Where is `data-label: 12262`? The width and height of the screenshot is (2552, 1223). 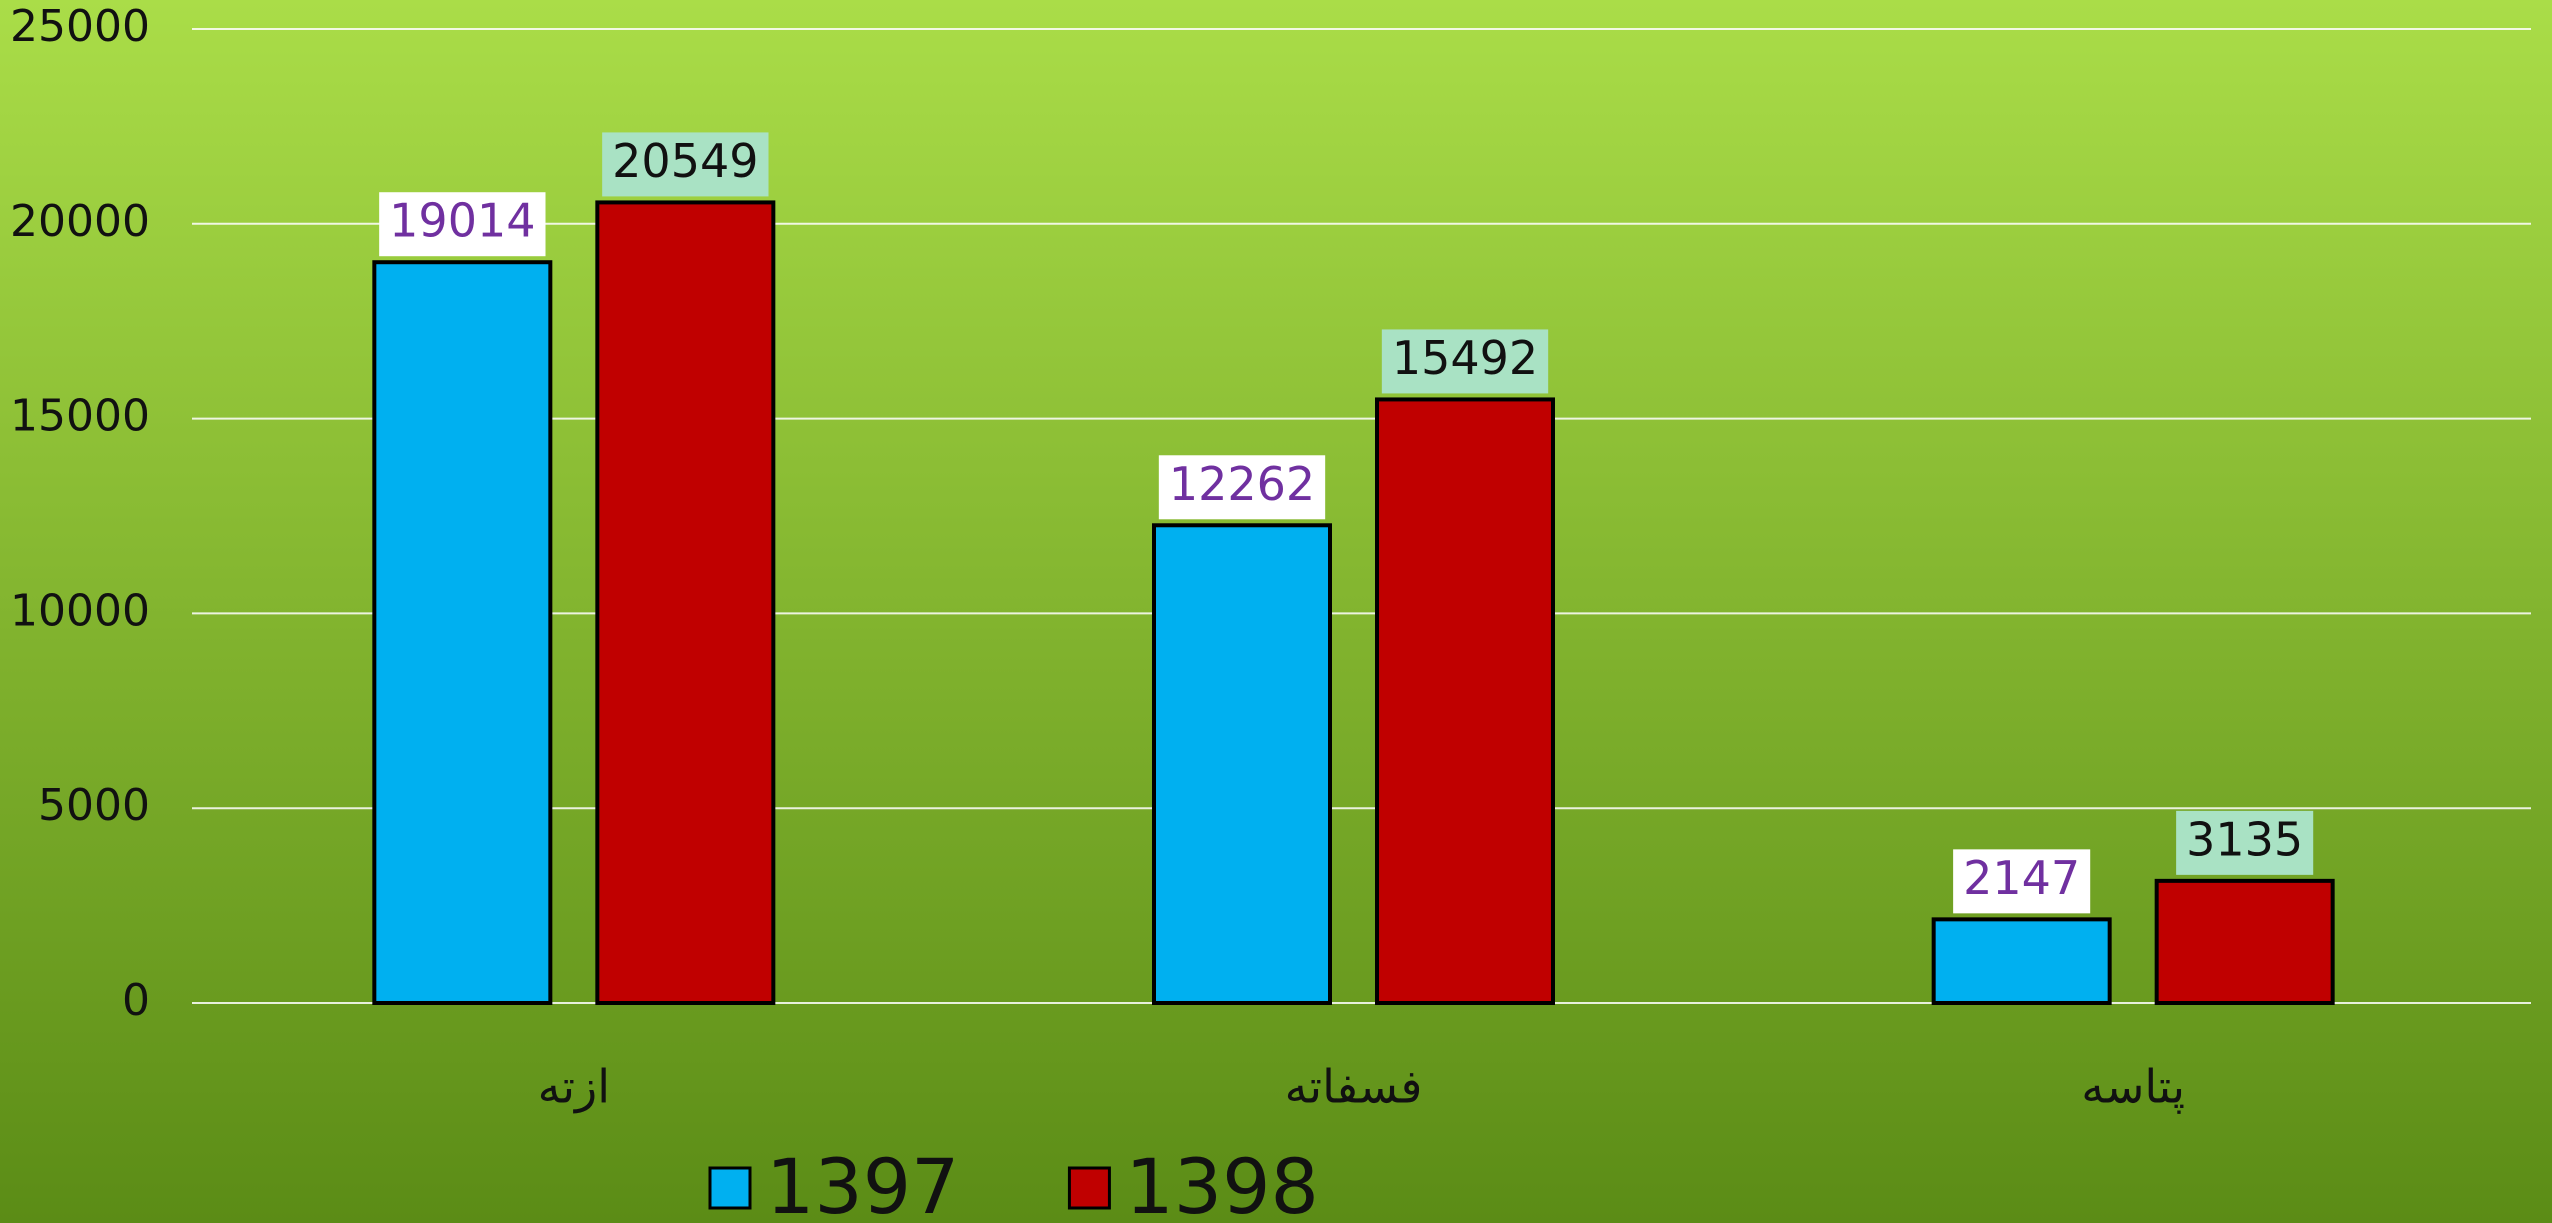
data-label: 12262 is located at coordinates (1242, 484).